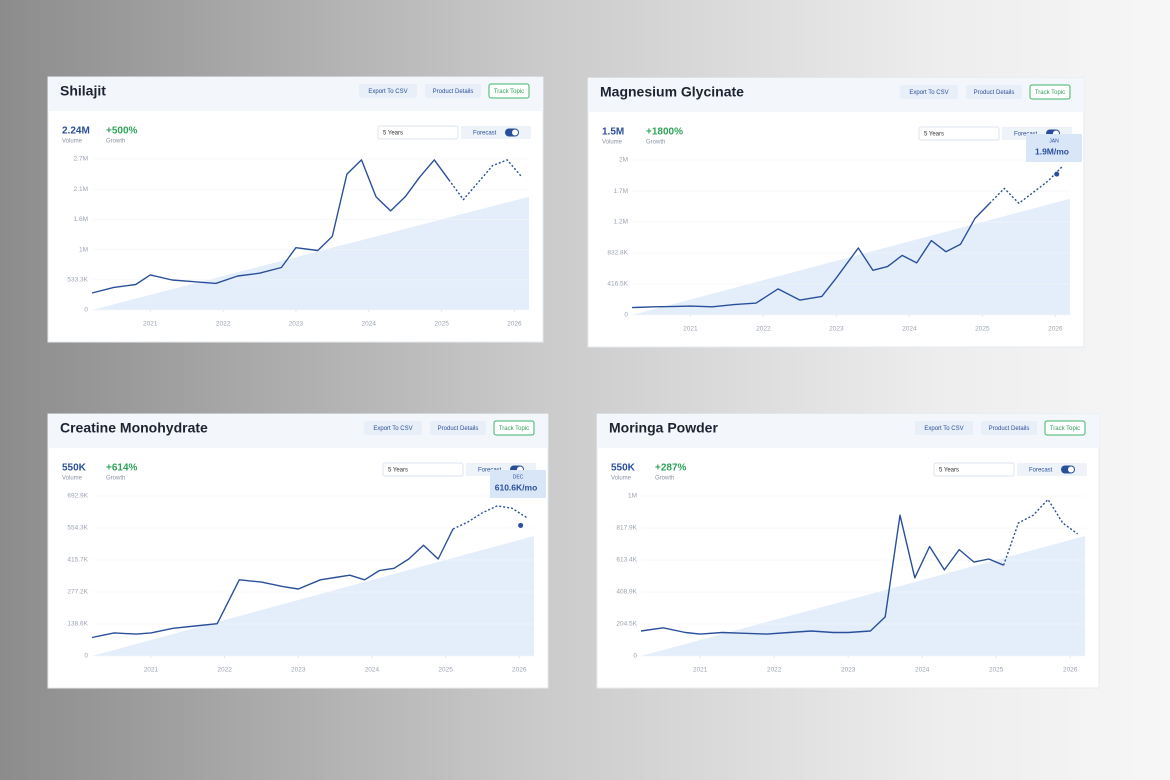 The width and height of the screenshot is (1170, 780). What do you see at coordinates (663, 428) in the screenshot?
I see `card-title: Moringa Powder` at bounding box center [663, 428].